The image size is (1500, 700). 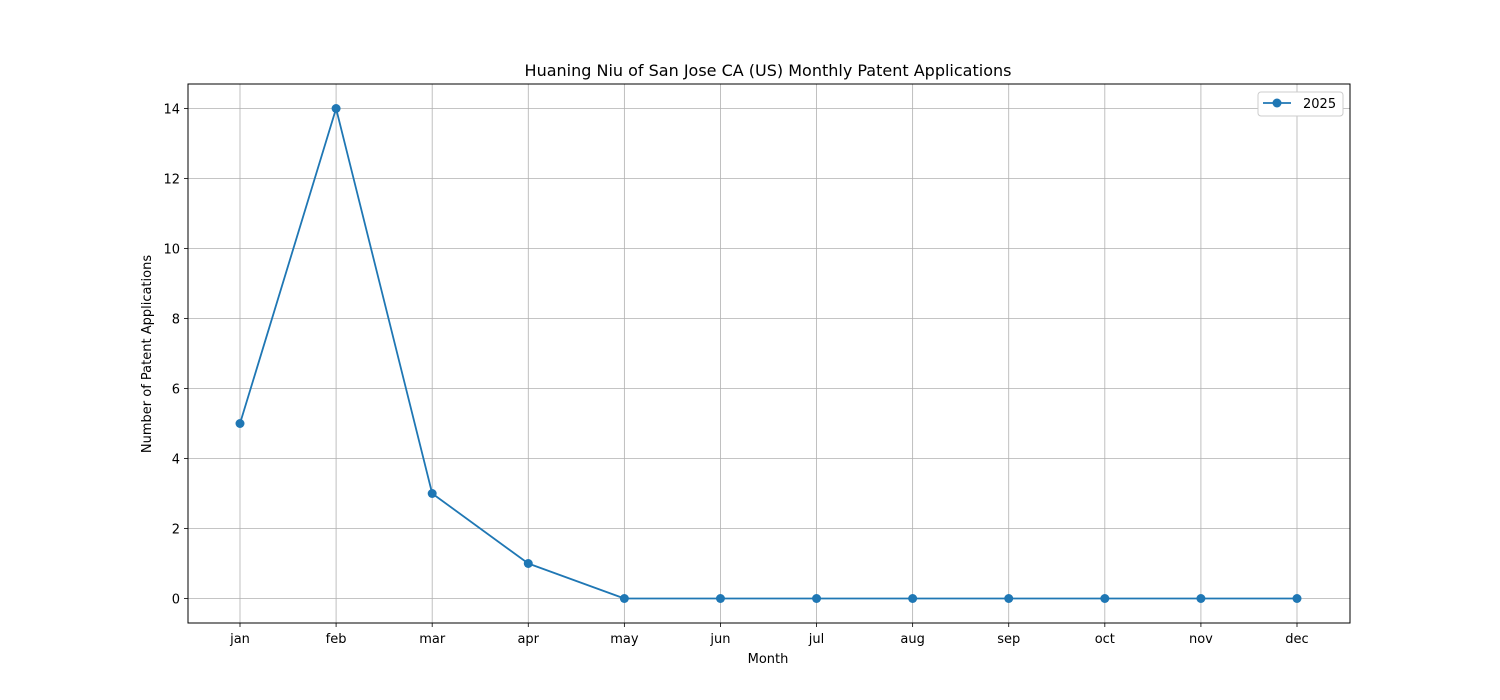 I want to click on x-tick-label: dec, so click(x=1296, y=639).